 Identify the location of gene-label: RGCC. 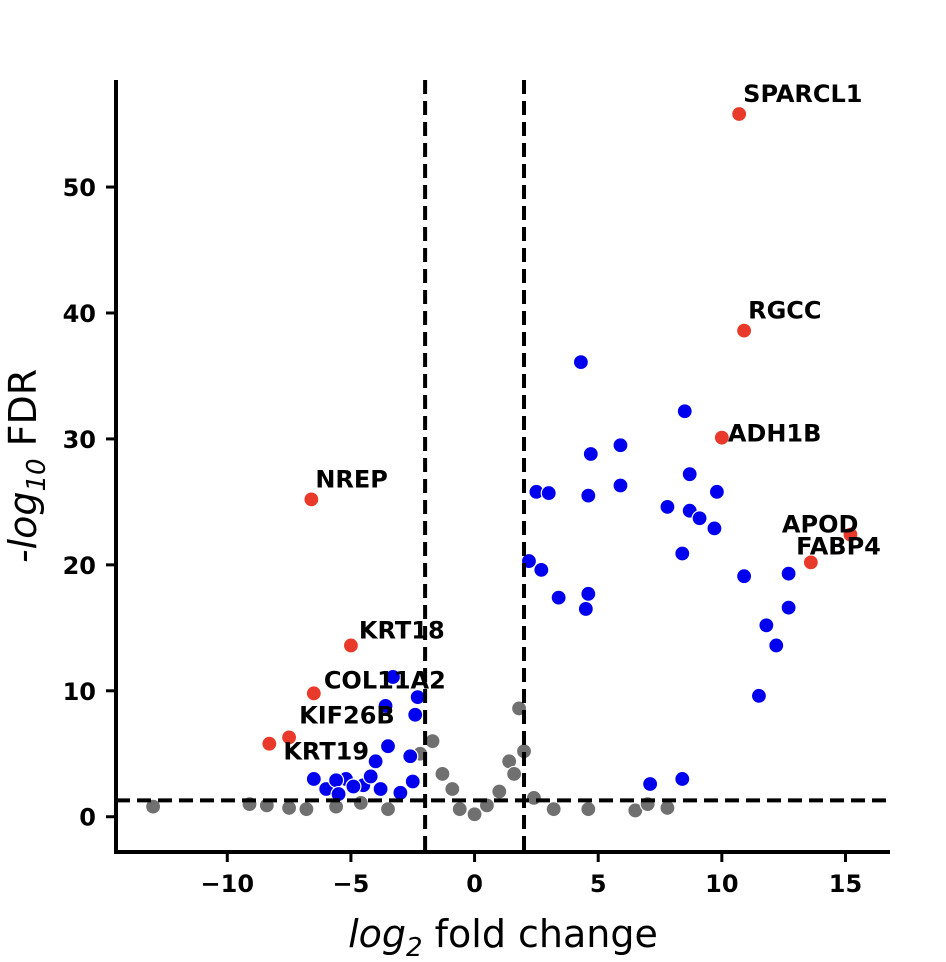
(784, 311).